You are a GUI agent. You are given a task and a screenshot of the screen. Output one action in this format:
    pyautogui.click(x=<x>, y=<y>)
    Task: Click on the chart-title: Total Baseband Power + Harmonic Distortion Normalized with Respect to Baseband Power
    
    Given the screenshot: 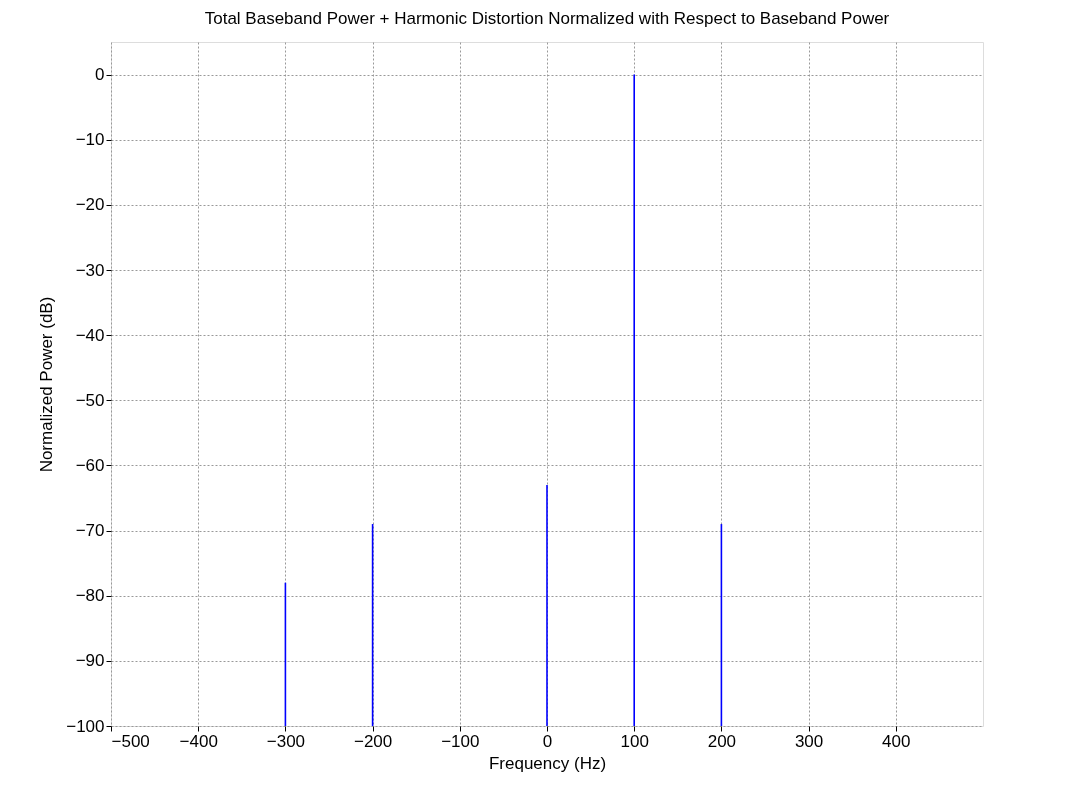 What is the action you would take?
    pyautogui.click(x=547, y=18)
    